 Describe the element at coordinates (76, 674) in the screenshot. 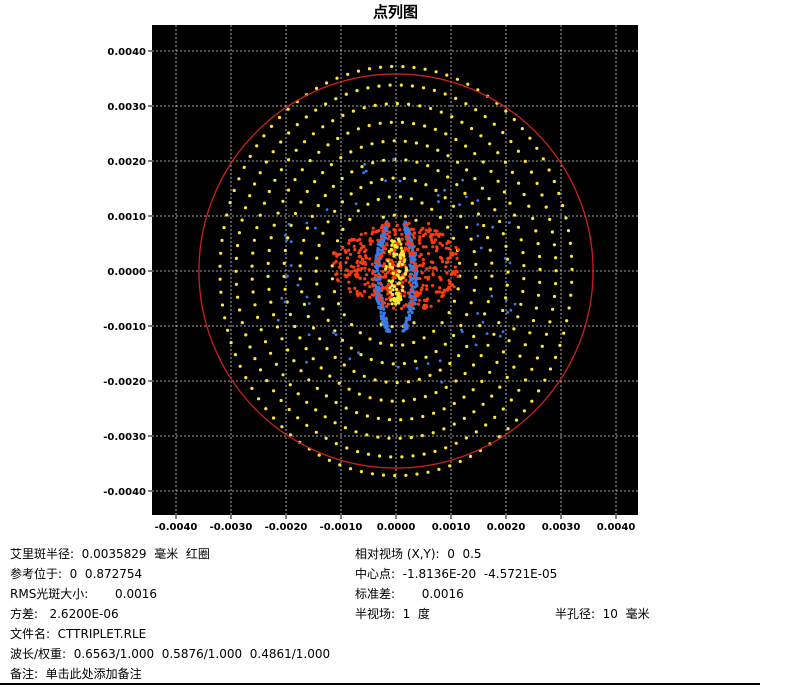

I see `notes-text: 备注: 单击此处添加备注` at that location.